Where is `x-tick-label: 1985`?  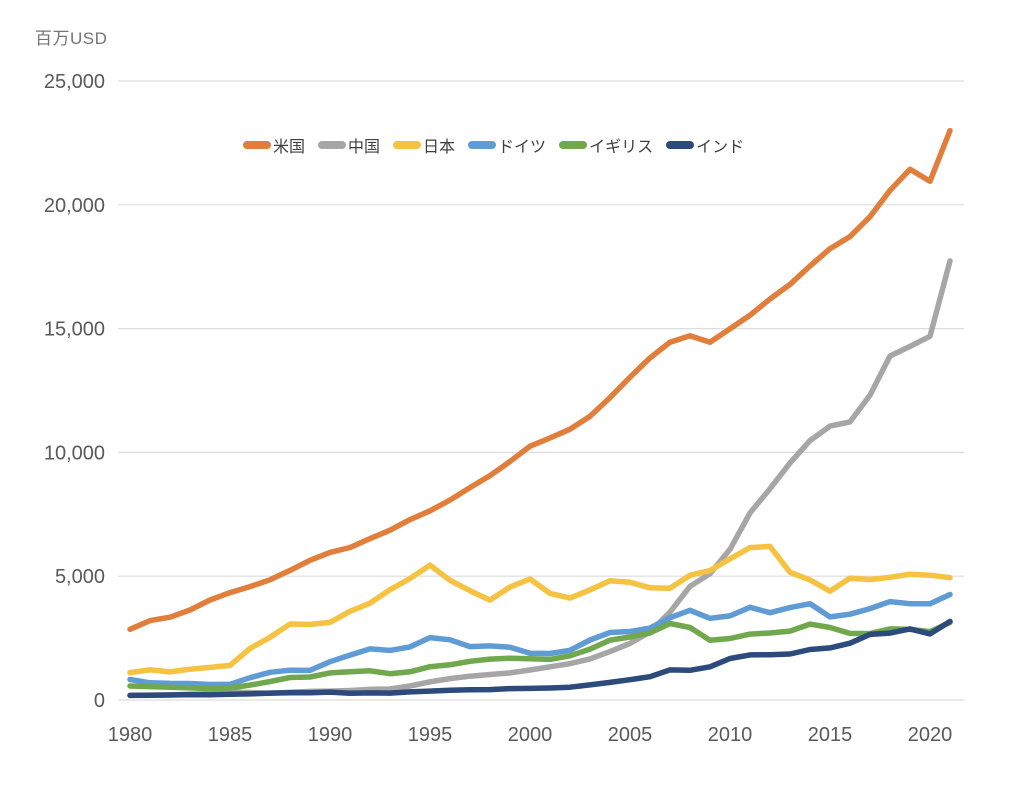 x-tick-label: 1985 is located at coordinates (230, 735).